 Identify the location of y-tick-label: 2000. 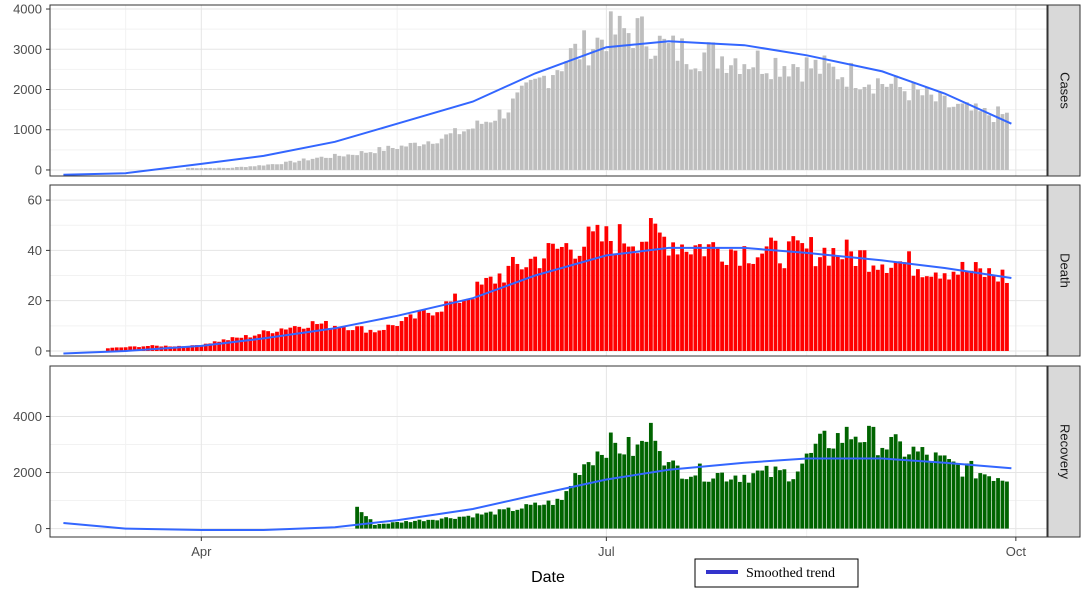
(27, 472).